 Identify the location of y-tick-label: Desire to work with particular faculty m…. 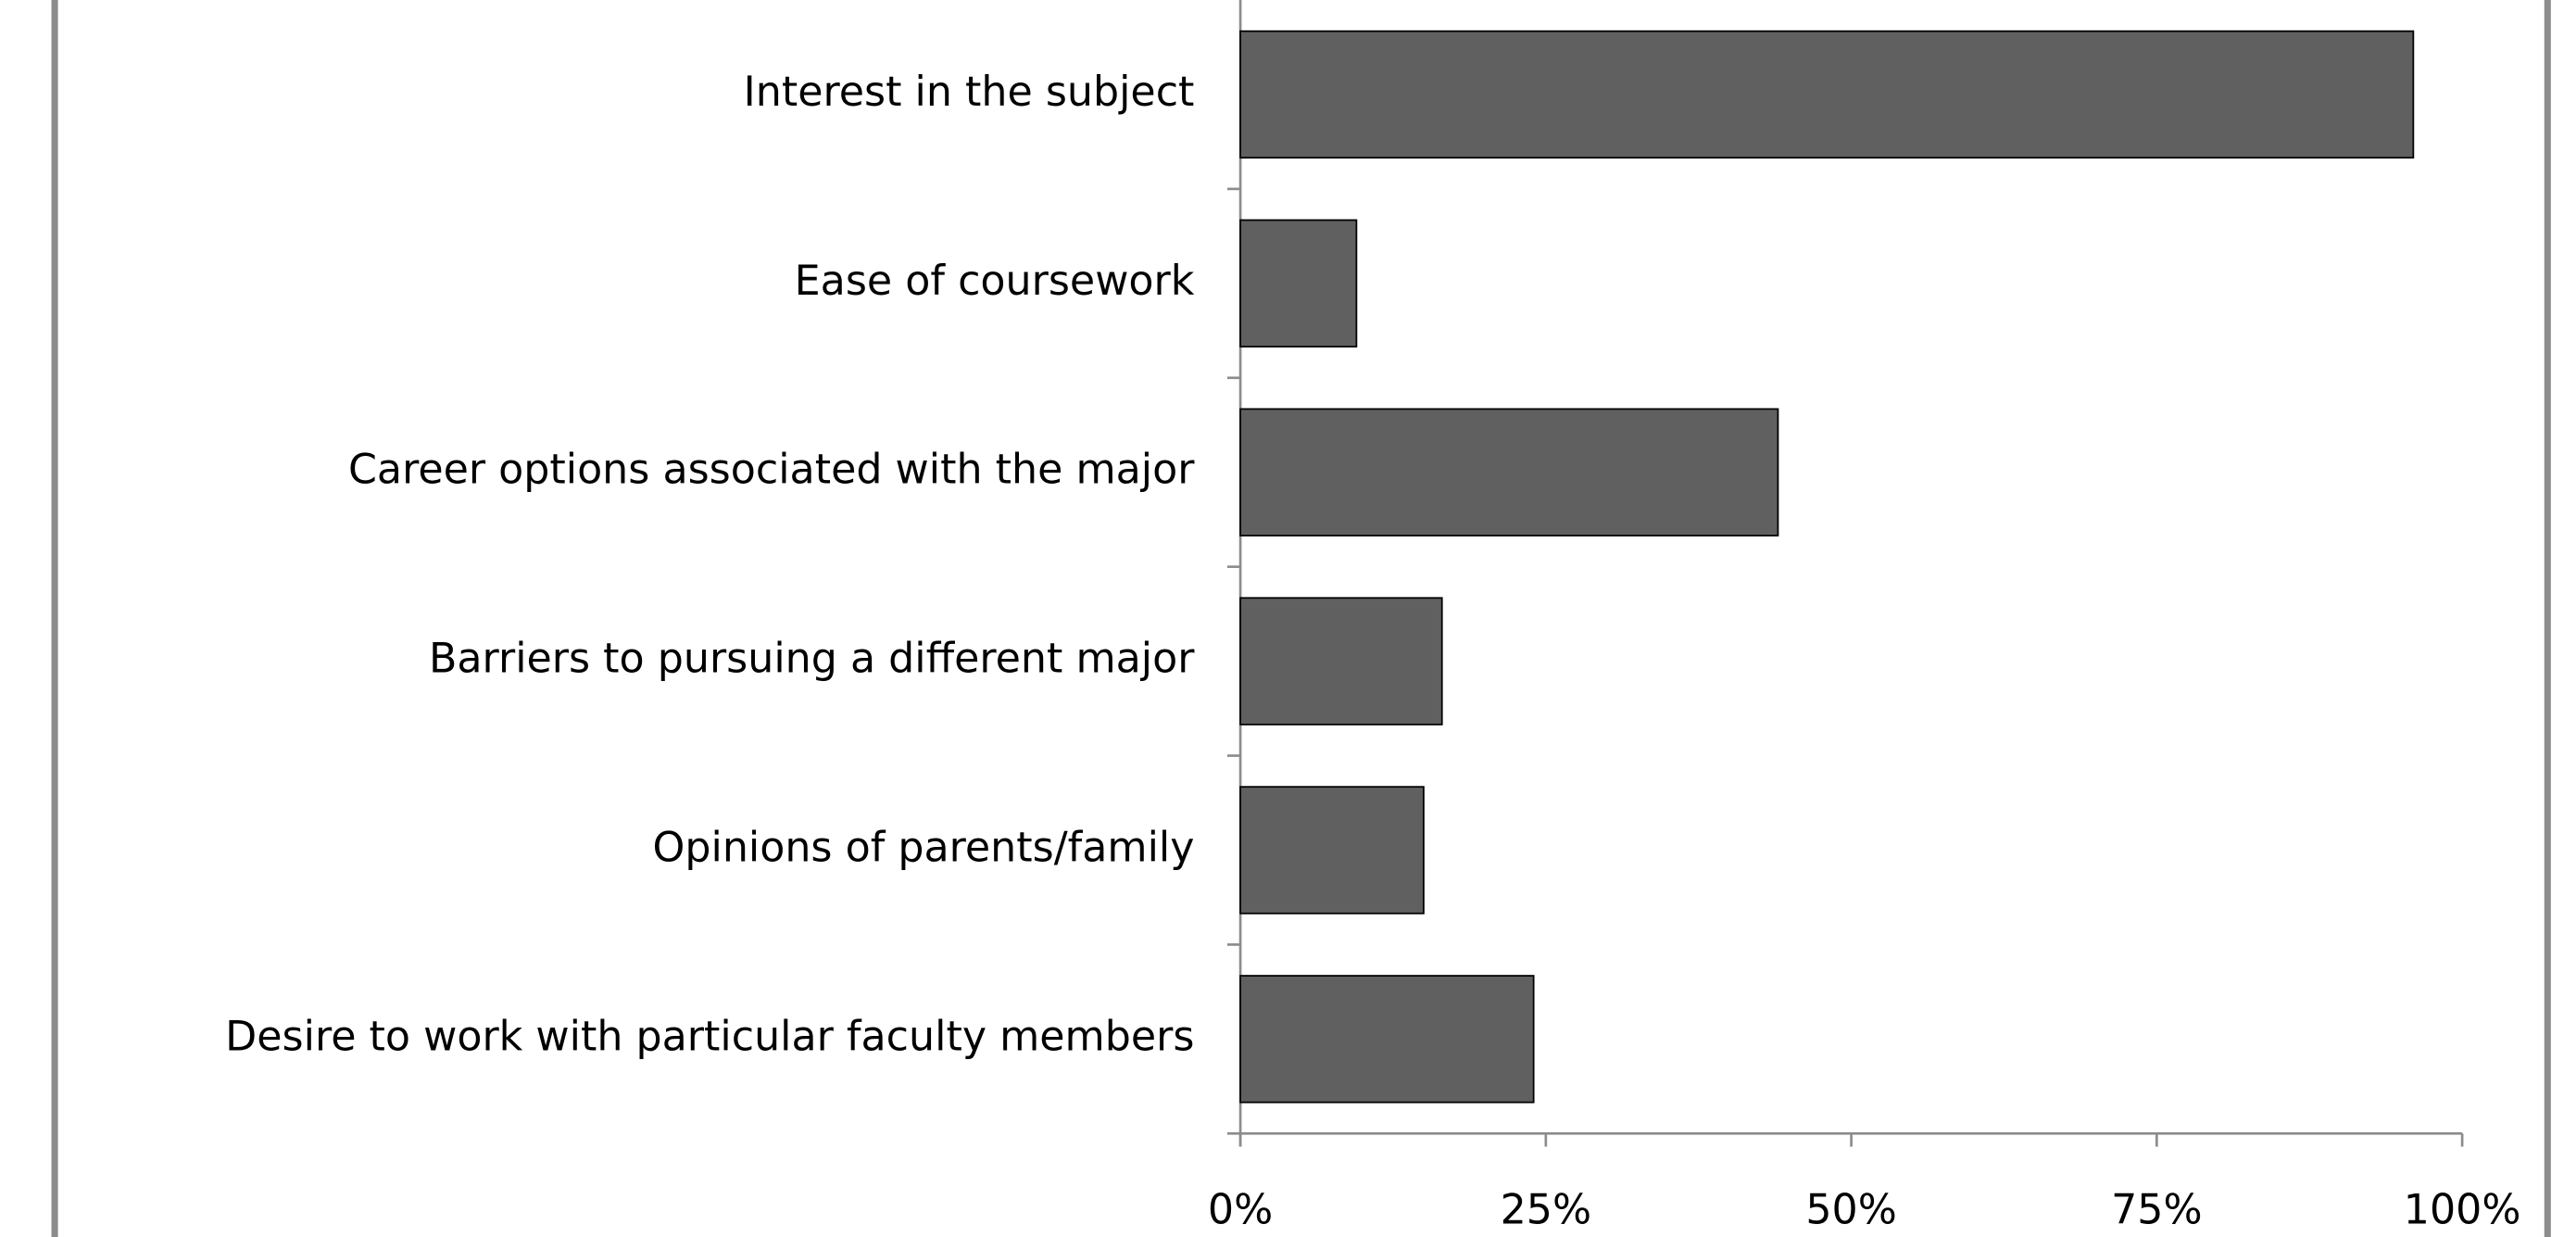
(709, 1036).